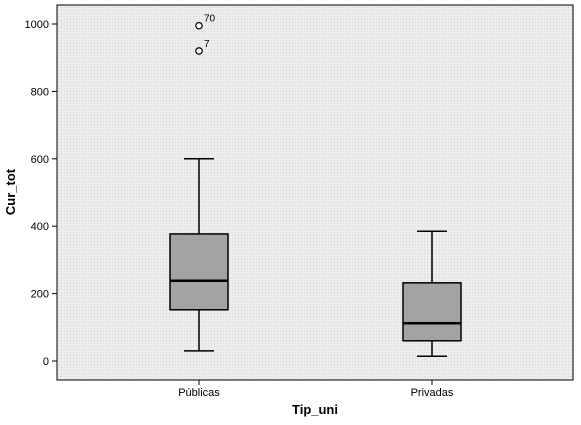 This screenshot has width=581, height=425. Describe the element at coordinates (40, 227) in the screenshot. I see `y-tick-label-400: 400` at that location.